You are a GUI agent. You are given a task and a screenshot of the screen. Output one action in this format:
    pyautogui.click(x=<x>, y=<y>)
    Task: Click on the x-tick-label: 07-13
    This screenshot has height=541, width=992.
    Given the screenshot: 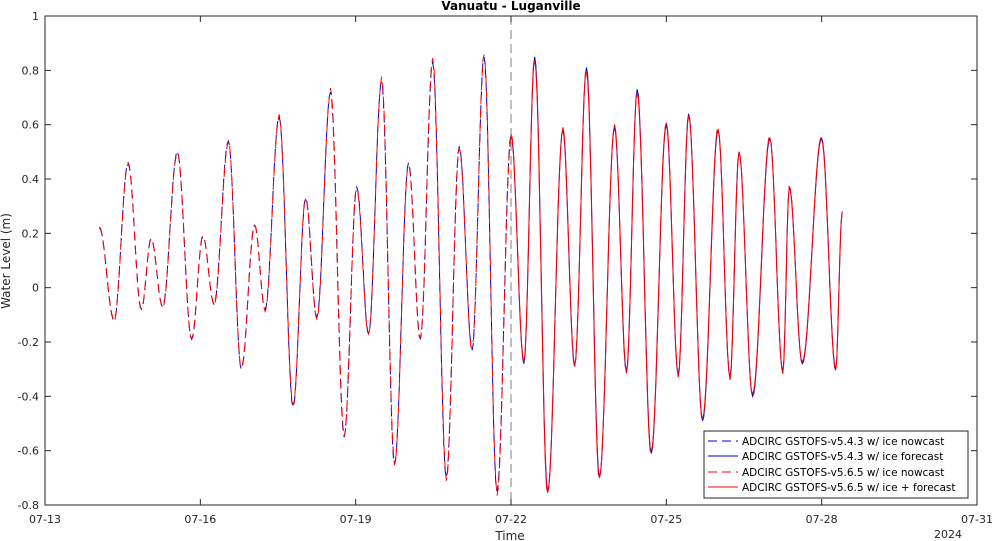 What is the action you would take?
    pyautogui.click(x=45, y=519)
    